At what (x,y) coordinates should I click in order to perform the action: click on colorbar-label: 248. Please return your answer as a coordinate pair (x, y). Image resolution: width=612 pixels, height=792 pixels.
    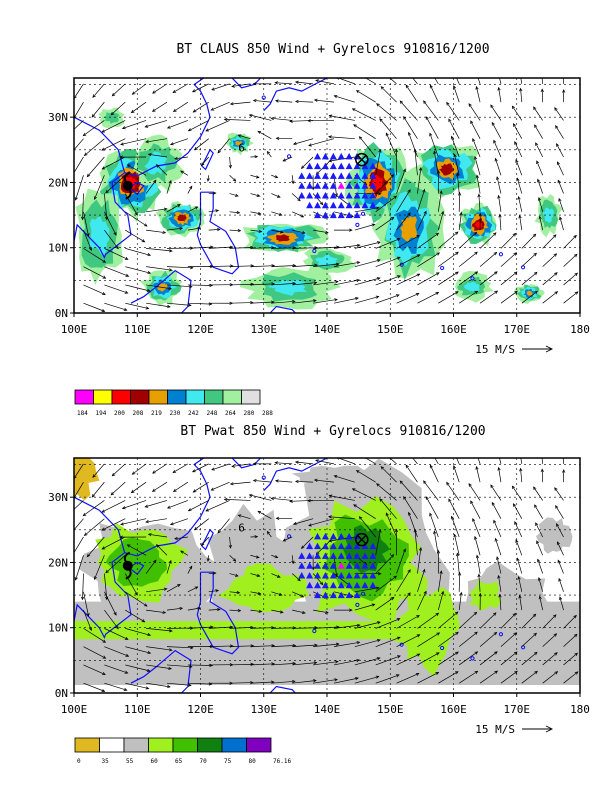
    Looking at the image, I should click on (212, 413).